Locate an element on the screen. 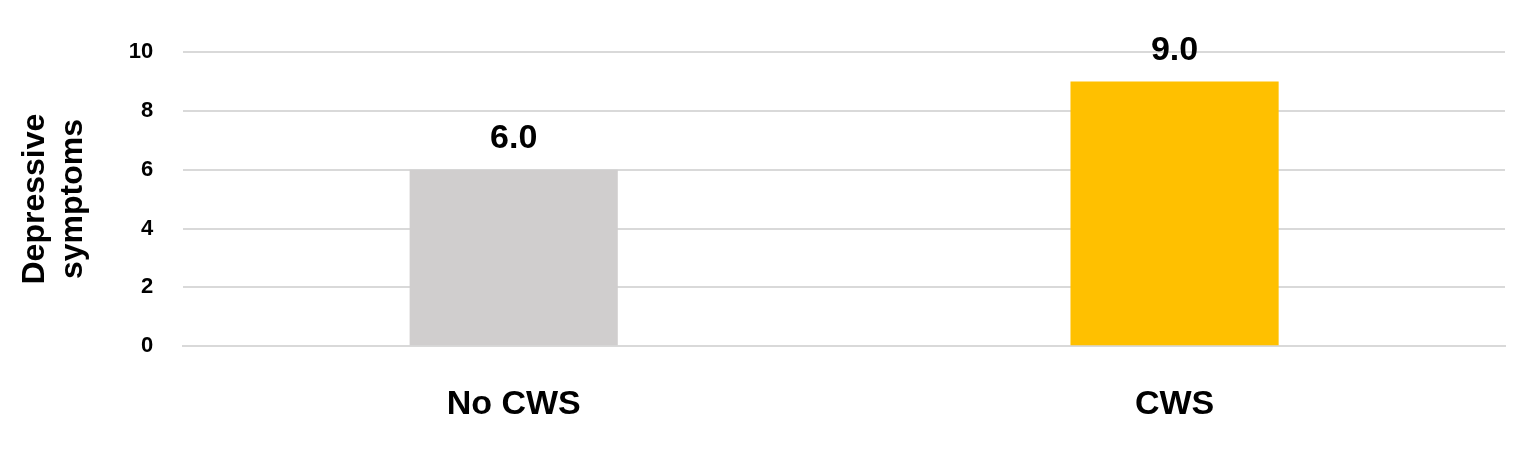 This screenshot has height=469, width=1517. x-tick-label: CWS is located at coordinates (1174, 401).